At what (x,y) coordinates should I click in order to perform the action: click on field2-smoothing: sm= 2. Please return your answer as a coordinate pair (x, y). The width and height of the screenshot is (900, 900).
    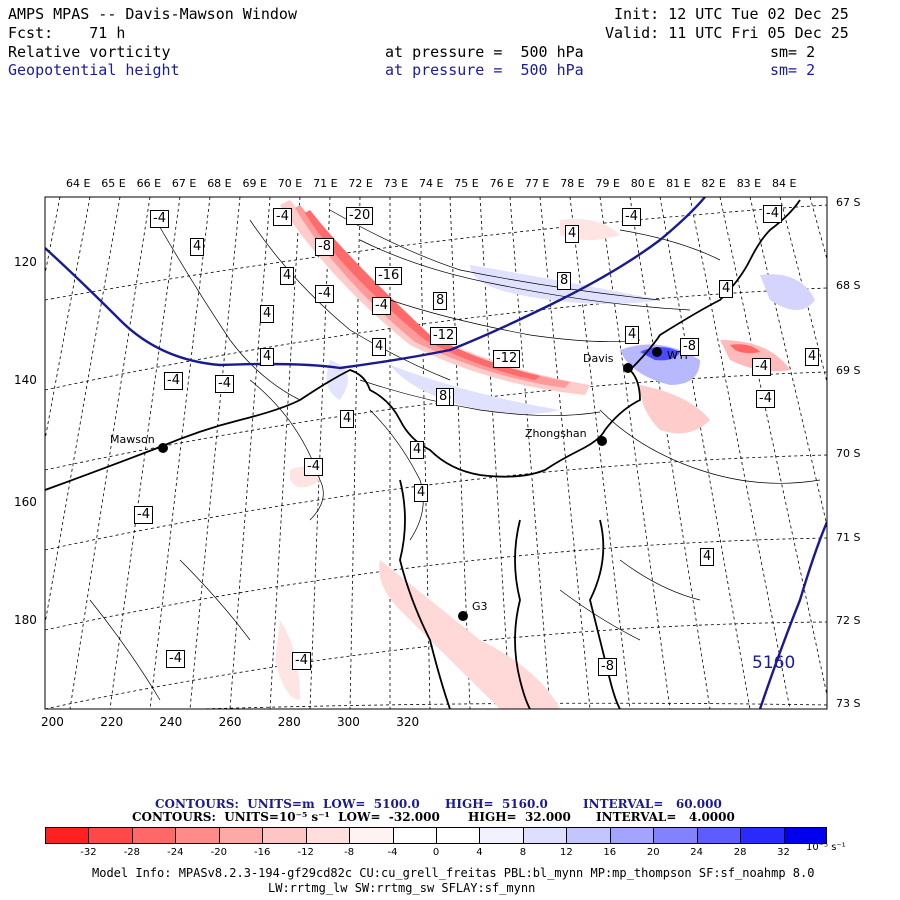
    Looking at the image, I should click on (793, 70).